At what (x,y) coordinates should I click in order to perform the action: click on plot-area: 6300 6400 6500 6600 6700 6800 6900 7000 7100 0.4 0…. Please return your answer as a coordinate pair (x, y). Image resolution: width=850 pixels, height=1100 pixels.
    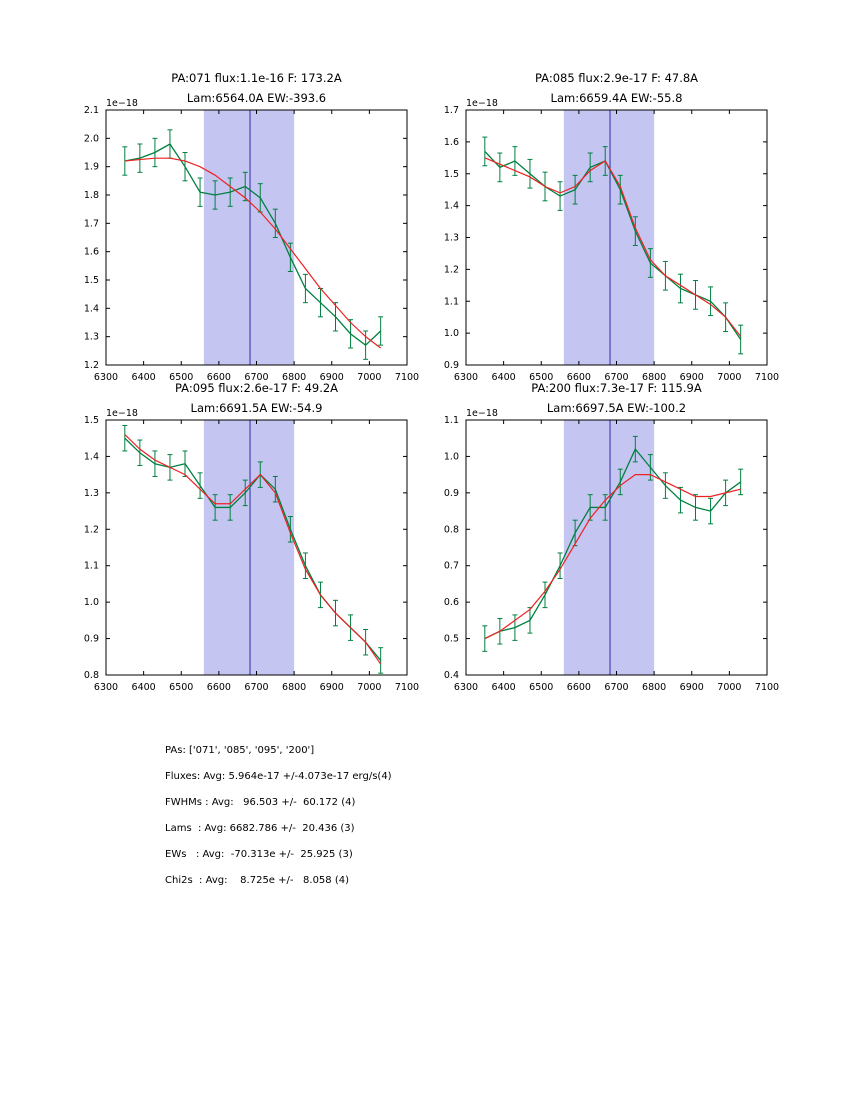
    Looking at the image, I should click on (611, 550).